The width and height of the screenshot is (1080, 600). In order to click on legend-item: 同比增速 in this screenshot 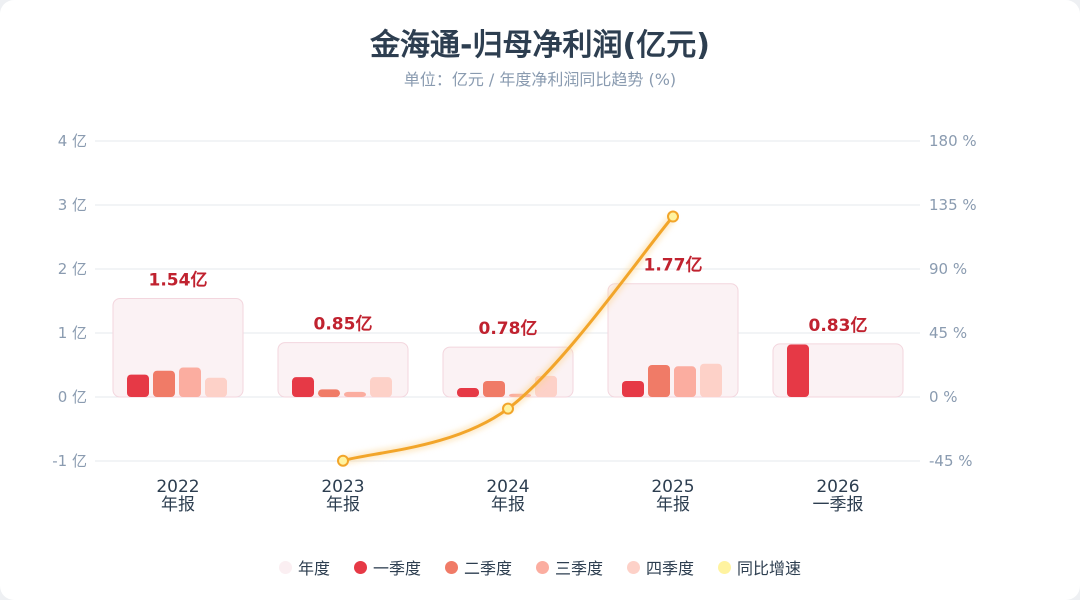, I will do `click(759, 567)`.